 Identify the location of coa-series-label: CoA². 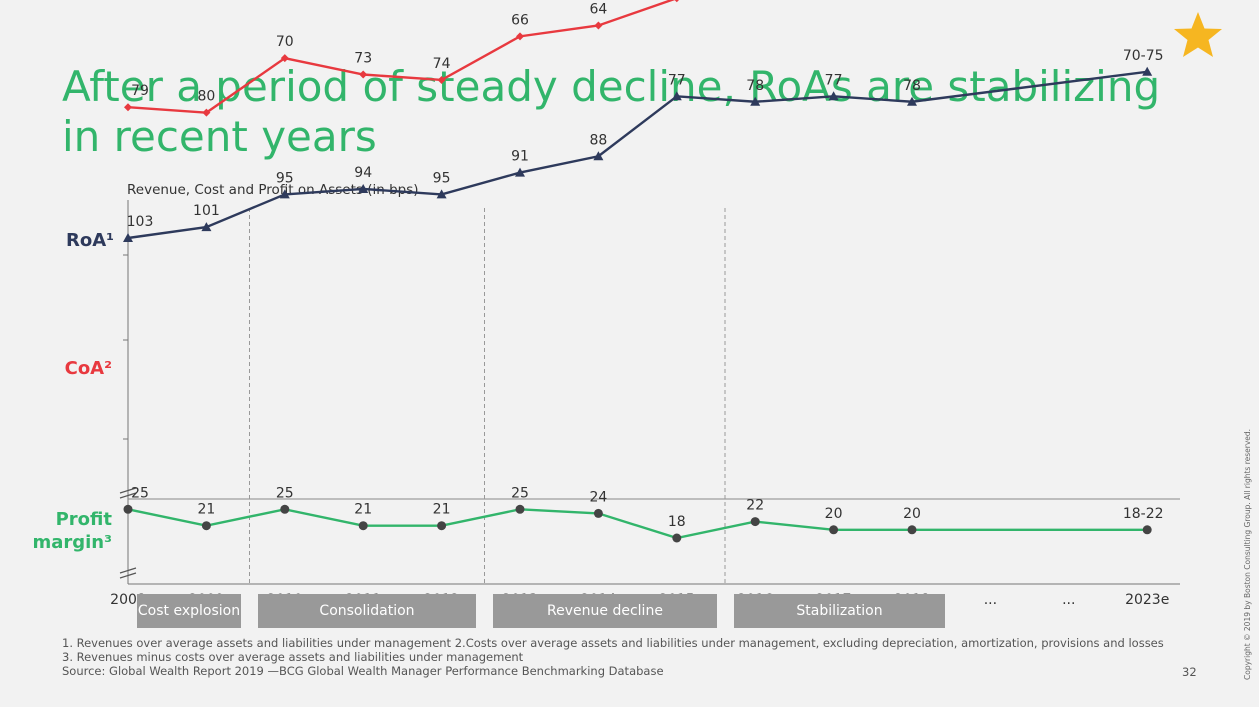
(88, 368).